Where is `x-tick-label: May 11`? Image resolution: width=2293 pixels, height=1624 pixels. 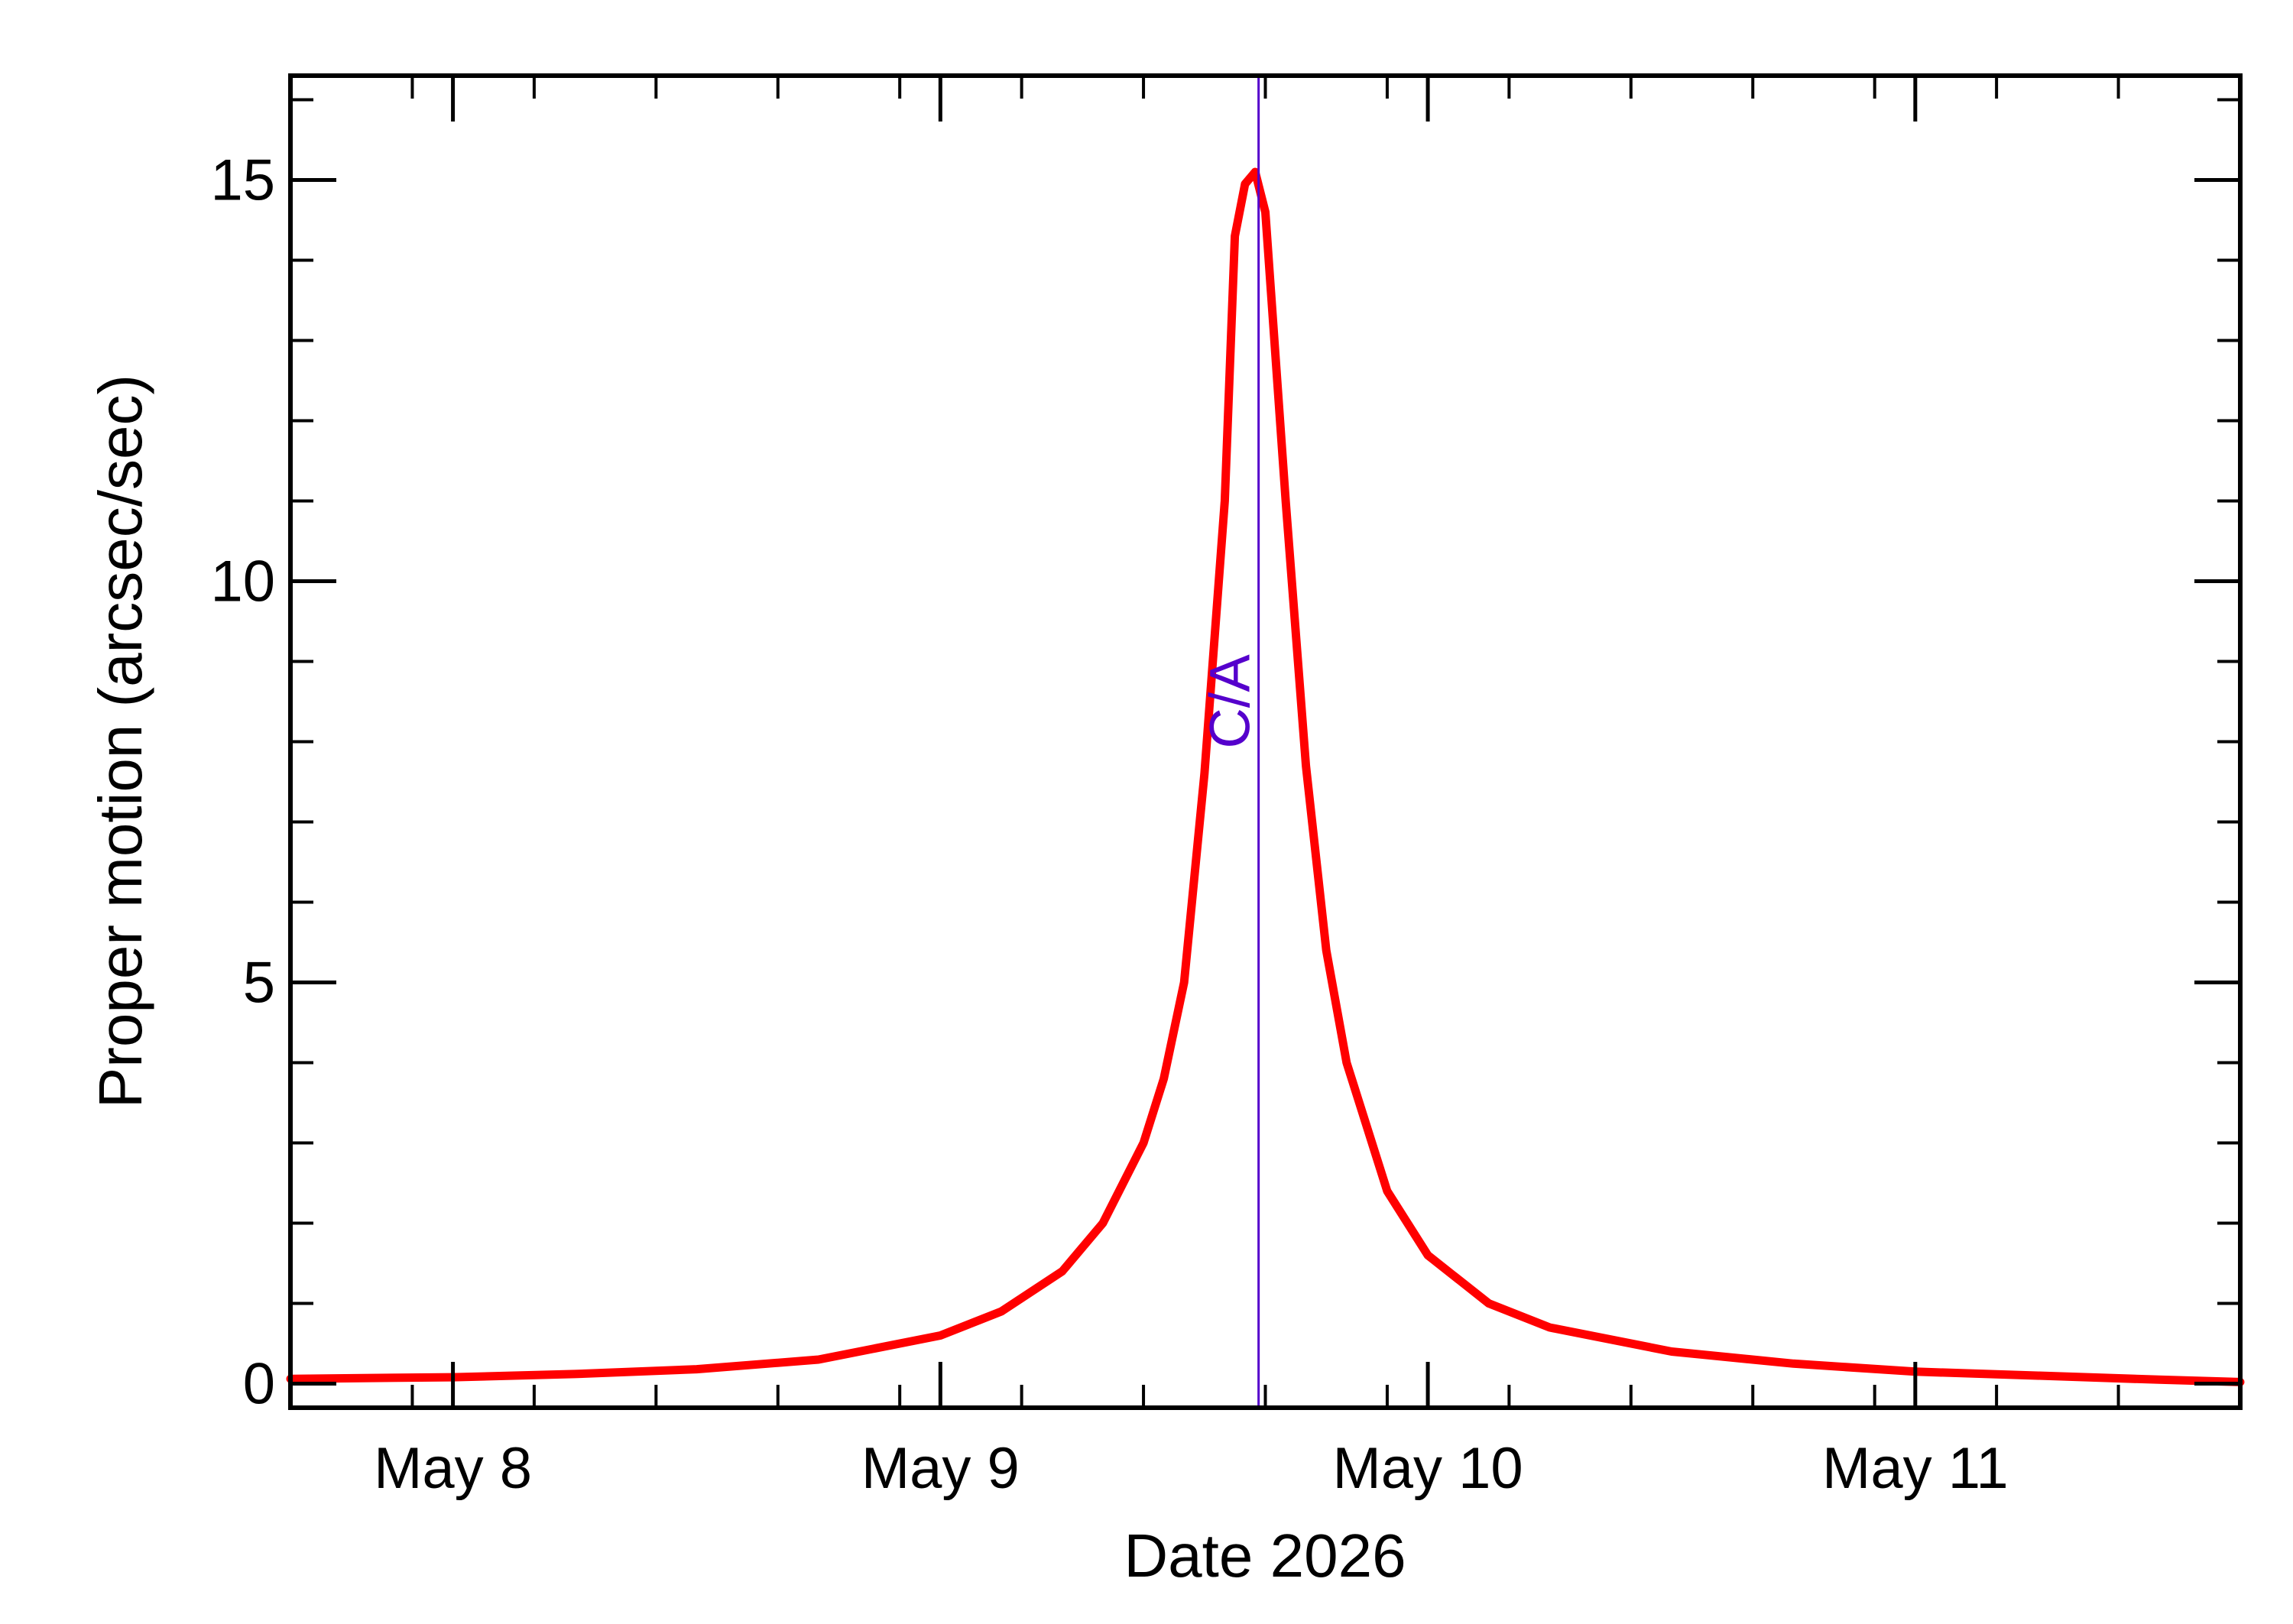 x-tick-label: May 11 is located at coordinates (1915, 1468).